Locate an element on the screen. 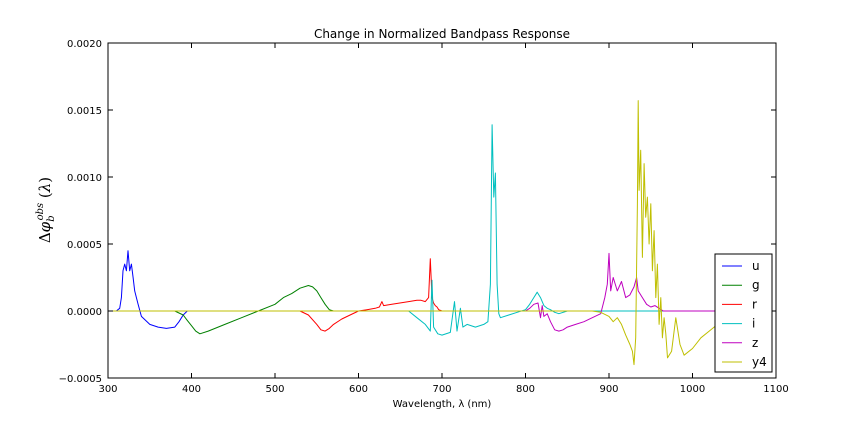 This screenshot has width=864, height=432. y-tick-label: −0.0005 is located at coordinates (80, 379).